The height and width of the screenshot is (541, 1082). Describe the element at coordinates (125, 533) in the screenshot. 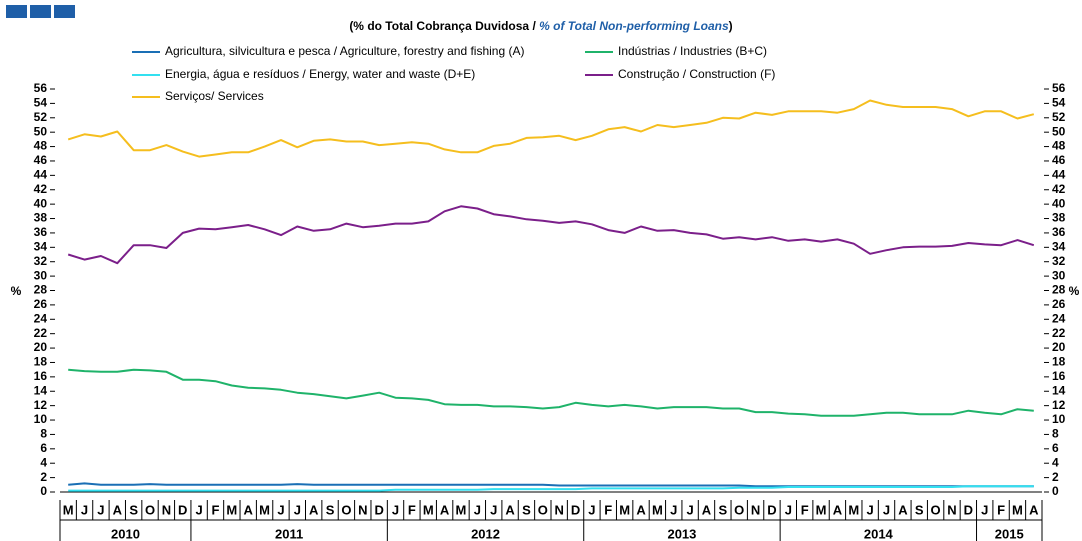

I see `year-label: 2010` at that location.